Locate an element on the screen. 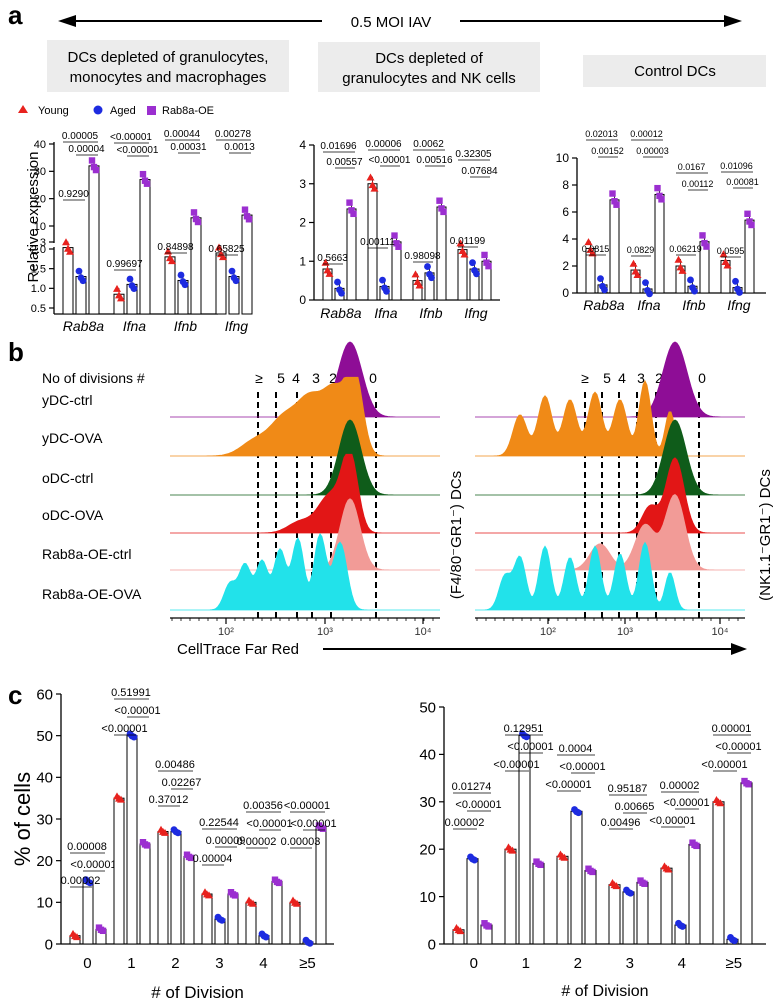 This screenshot has height=1003, width=776. legend-oe-label: Rab8a-OE is located at coordinates (188, 111).